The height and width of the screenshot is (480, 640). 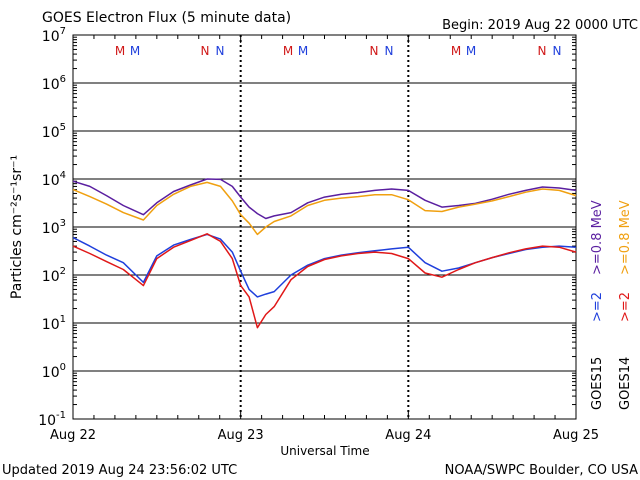 What do you see at coordinates (73, 435) in the screenshot?
I see `x-tick-label: Aug 22` at bounding box center [73, 435].